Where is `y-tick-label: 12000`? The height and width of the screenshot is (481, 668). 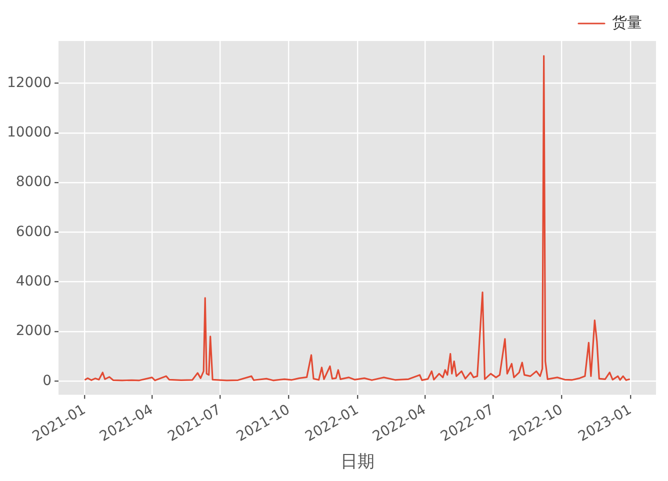 y-tick-label: 12000 is located at coordinates (29, 82).